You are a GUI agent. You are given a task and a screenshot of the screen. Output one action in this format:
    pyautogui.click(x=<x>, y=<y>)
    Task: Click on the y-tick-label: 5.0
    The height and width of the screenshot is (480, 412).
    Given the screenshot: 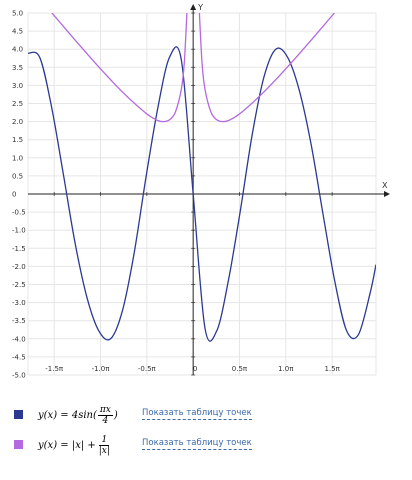 What is the action you would take?
    pyautogui.click(x=17, y=14)
    